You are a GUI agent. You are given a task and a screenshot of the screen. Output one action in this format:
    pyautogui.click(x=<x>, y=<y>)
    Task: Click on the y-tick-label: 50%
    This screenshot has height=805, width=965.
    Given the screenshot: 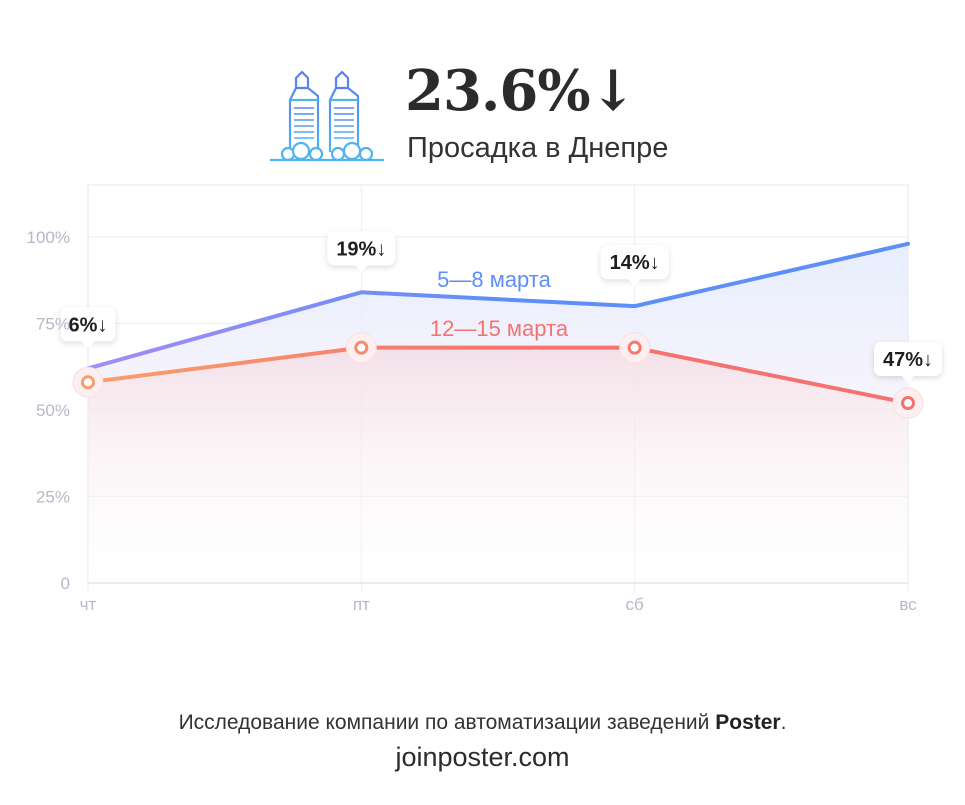 What is the action you would take?
    pyautogui.click(x=53, y=410)
    